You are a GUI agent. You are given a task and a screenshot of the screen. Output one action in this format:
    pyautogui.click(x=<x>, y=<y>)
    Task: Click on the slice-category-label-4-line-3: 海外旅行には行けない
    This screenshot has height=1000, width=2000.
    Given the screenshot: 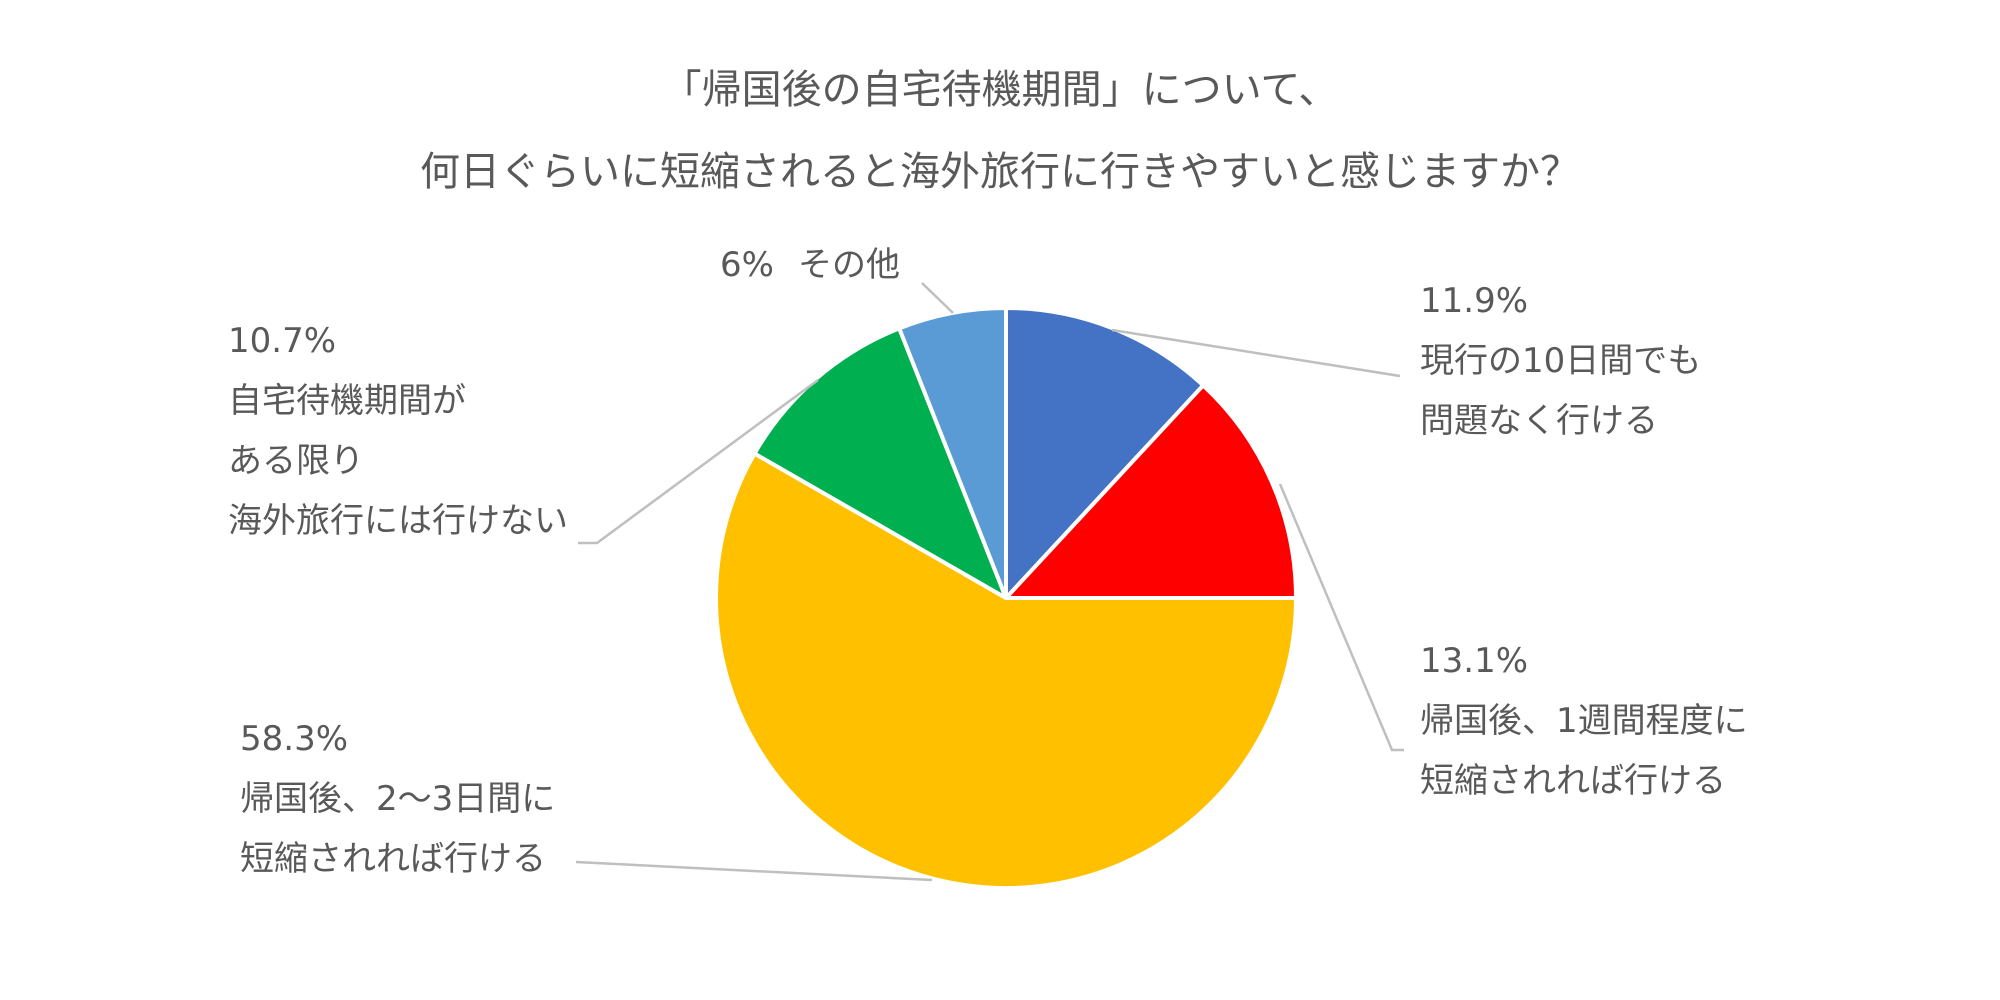 What is the action you would take?
    pyautogui.click(x=398, y=521)
    